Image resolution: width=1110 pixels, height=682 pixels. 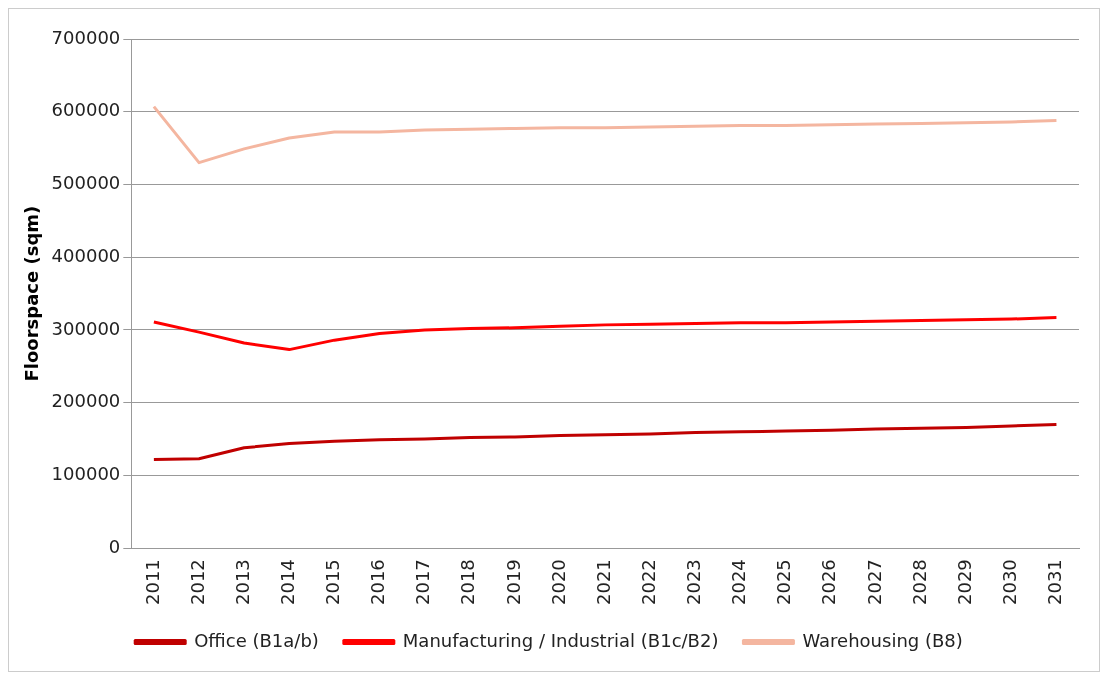 What do you see at coordinates (513, 582) in the screenshot?
I see `x-tick-label: 2019` at bounding box center [513, 582].